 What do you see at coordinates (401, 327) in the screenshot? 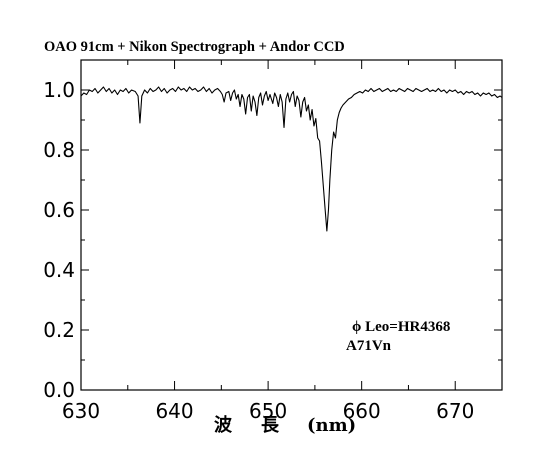
I see `star-name-annotation: ϕ Leo=HR4368` at bounding box center [401, 327].